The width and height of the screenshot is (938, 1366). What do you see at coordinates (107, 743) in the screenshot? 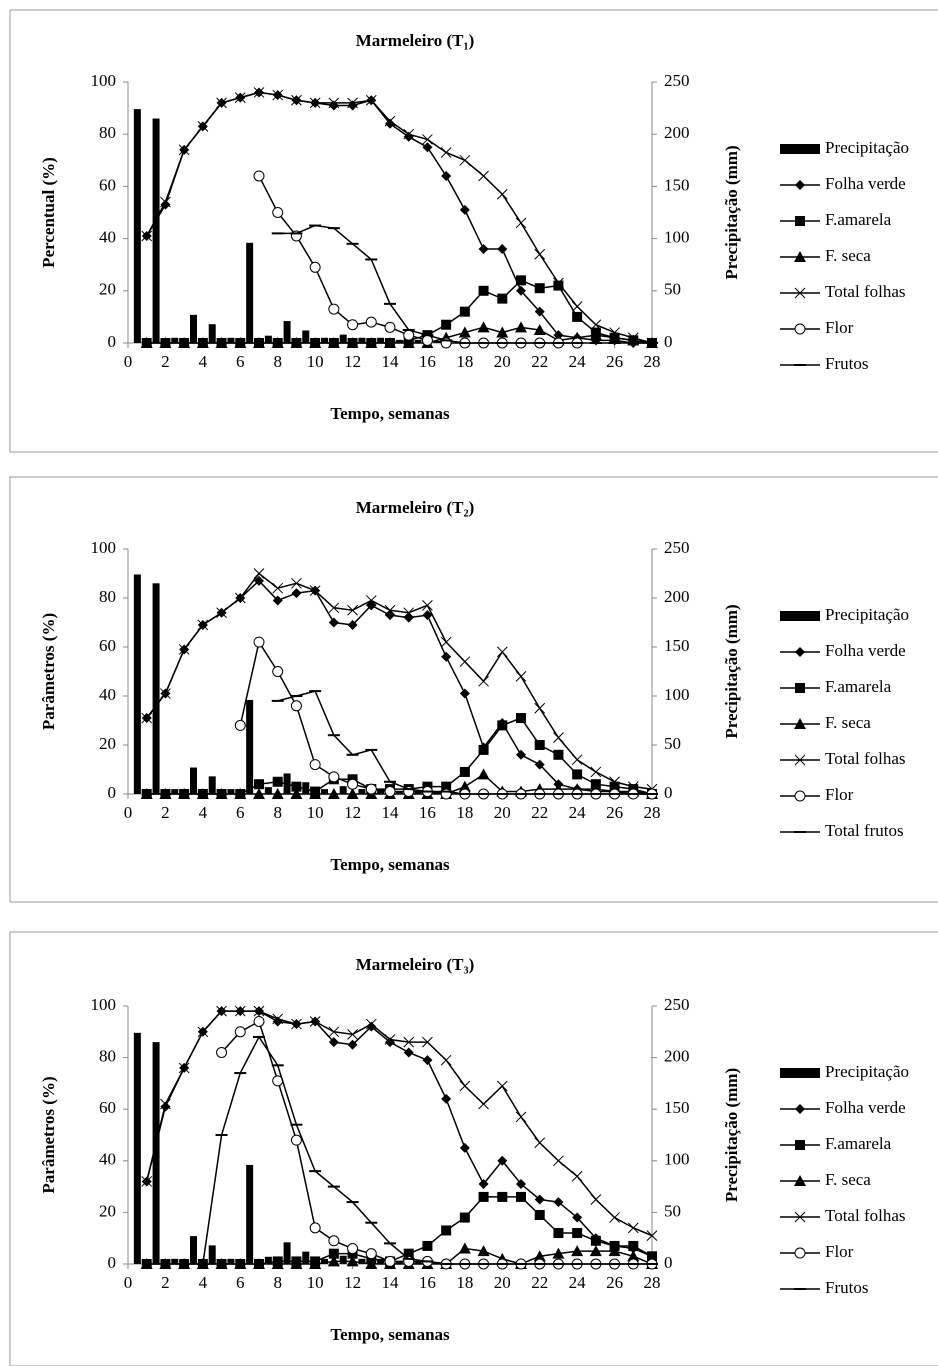
I see `y-tick-label: 20` at bounding box center [107, 743].